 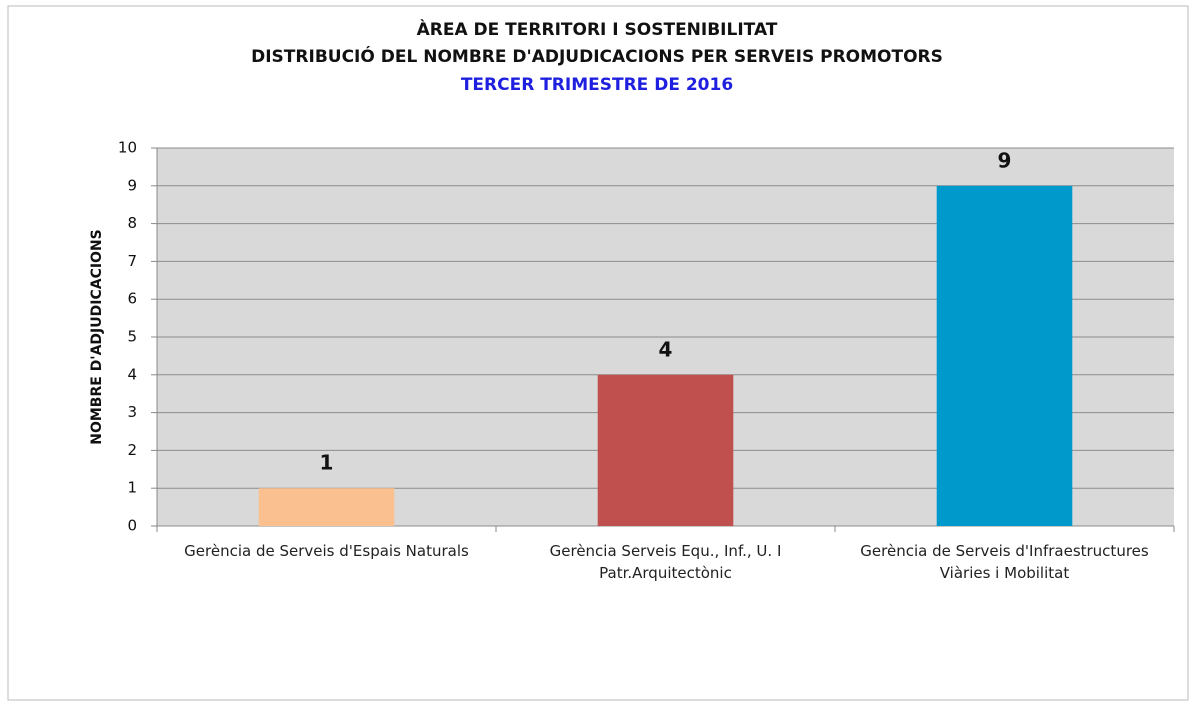 I want to click on y-tick-label: 1, so click(x=132, y=488).